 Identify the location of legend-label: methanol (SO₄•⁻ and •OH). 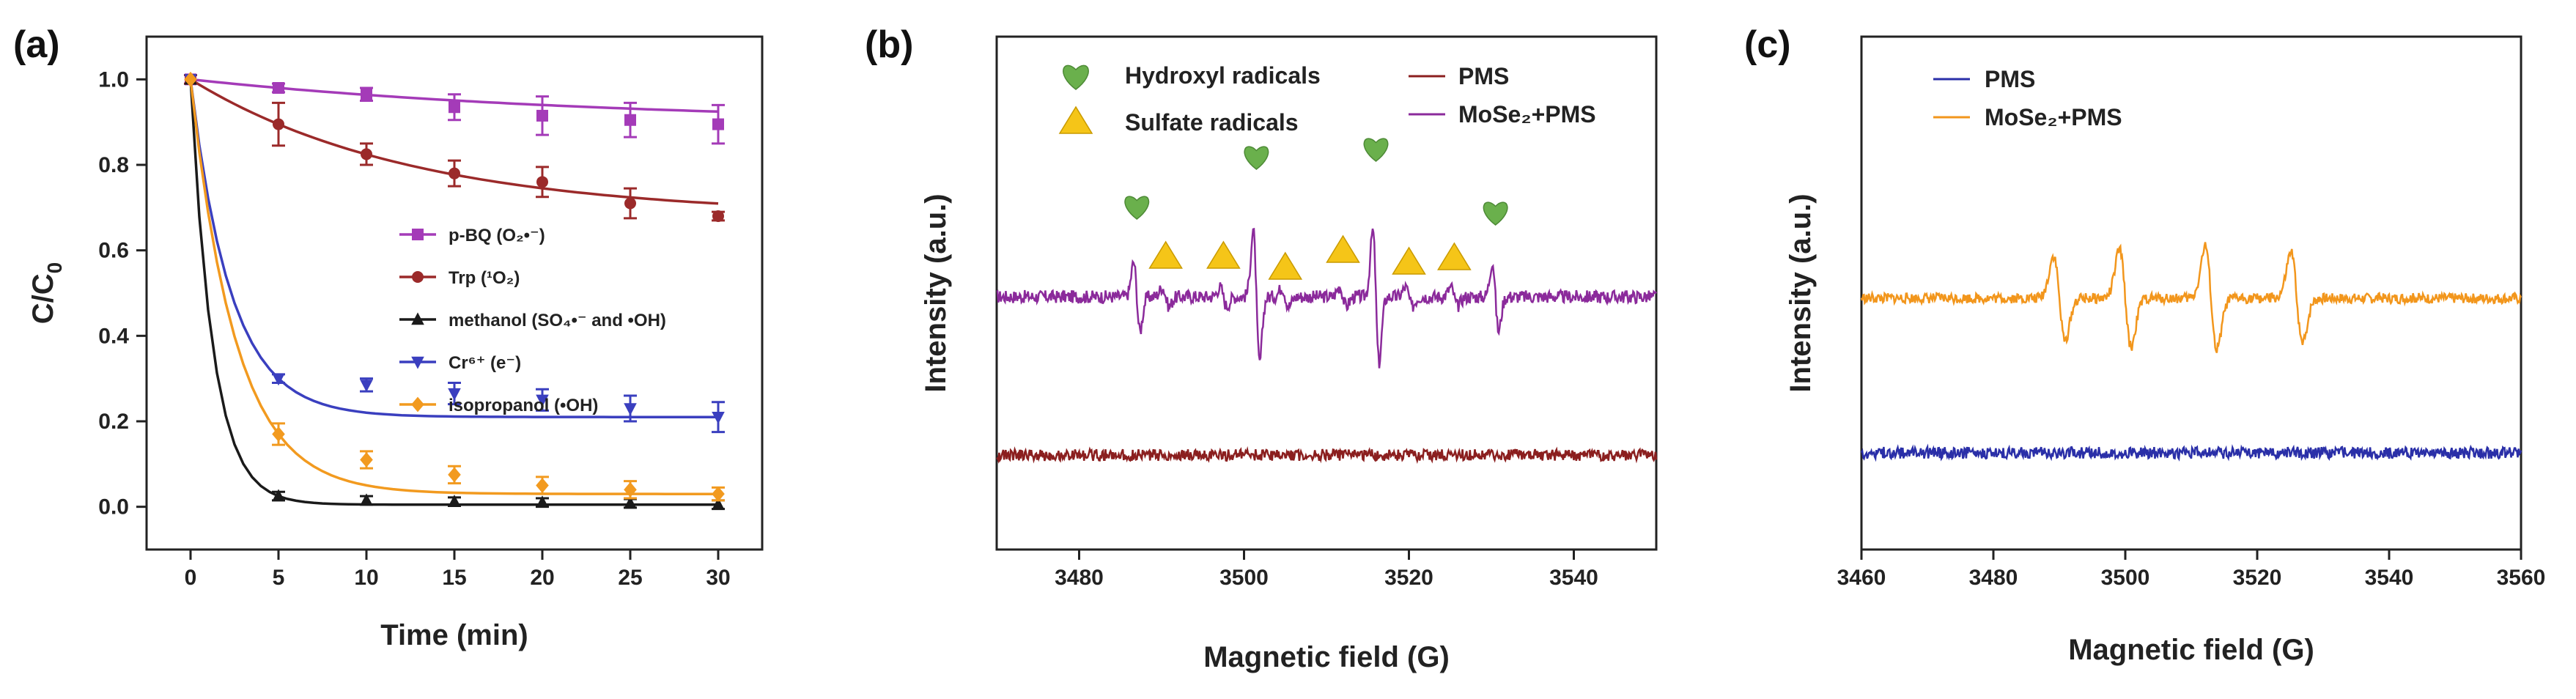
(557, 320).